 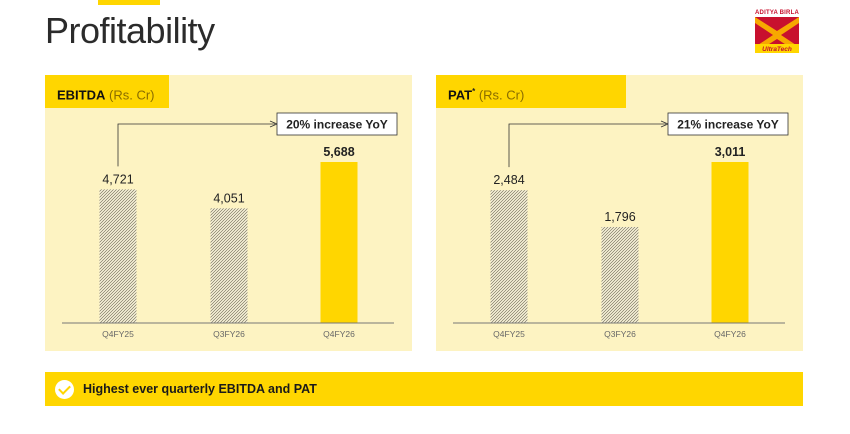 I want to click on ebitda-chart-title: EBITDA, so click(x=81, y=95).